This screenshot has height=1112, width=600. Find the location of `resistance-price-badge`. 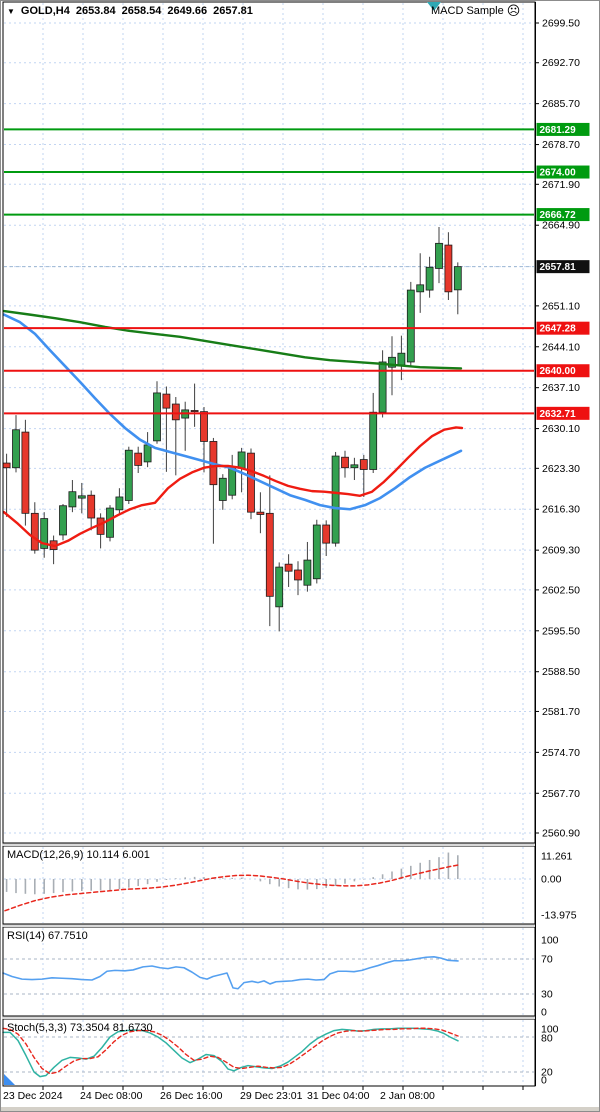

resistance-price-badge is located at coordinates (563, 215).